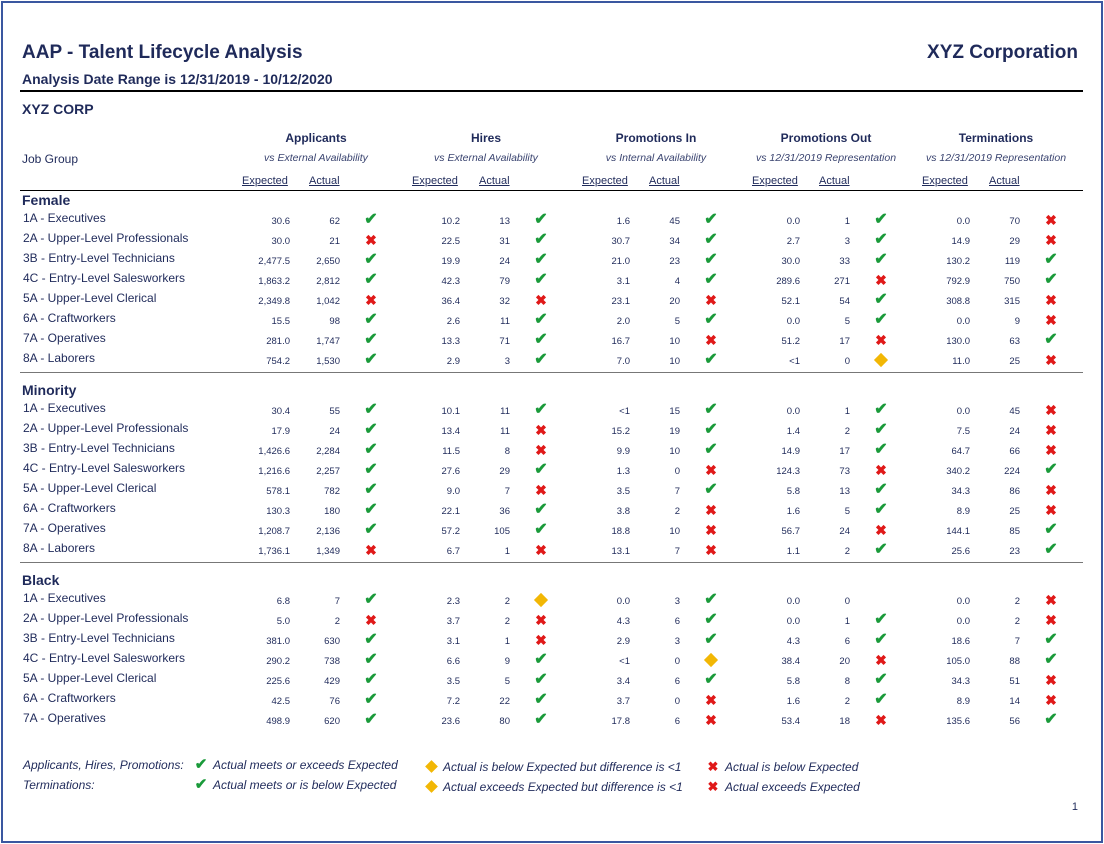  Describe the element at coordinates (274, 281) in the screenshot. I see `expected-value: 1,863.2` at that location.